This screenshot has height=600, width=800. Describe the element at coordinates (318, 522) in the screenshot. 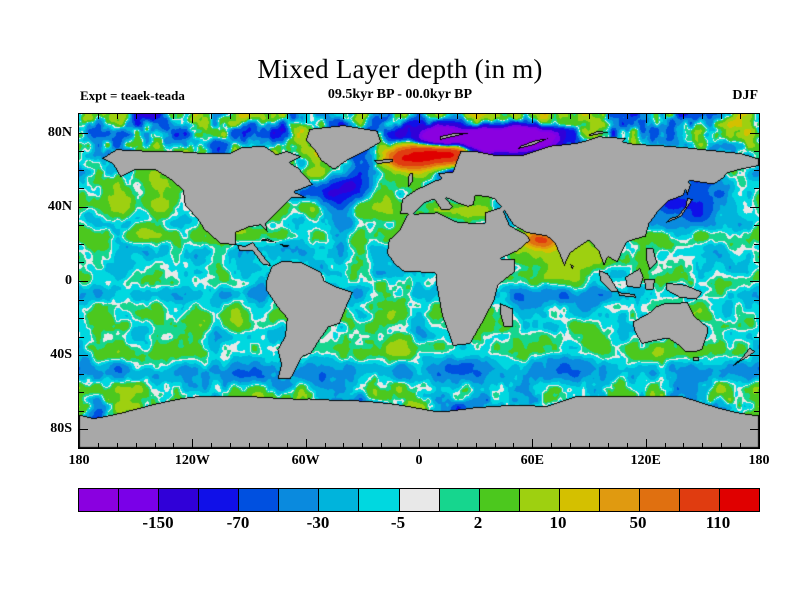

I see `colorbar-tick-label: -30` at that location.